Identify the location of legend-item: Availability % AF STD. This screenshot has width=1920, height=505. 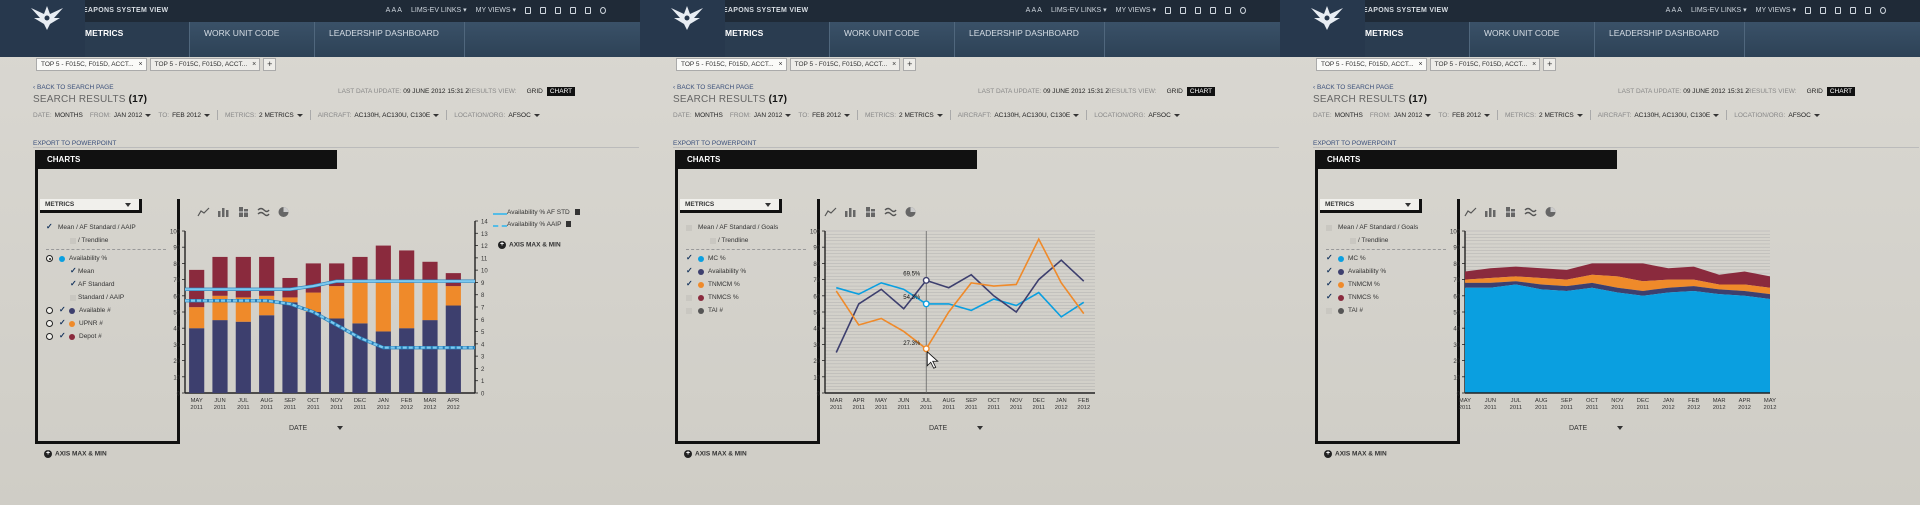
(536, 213).